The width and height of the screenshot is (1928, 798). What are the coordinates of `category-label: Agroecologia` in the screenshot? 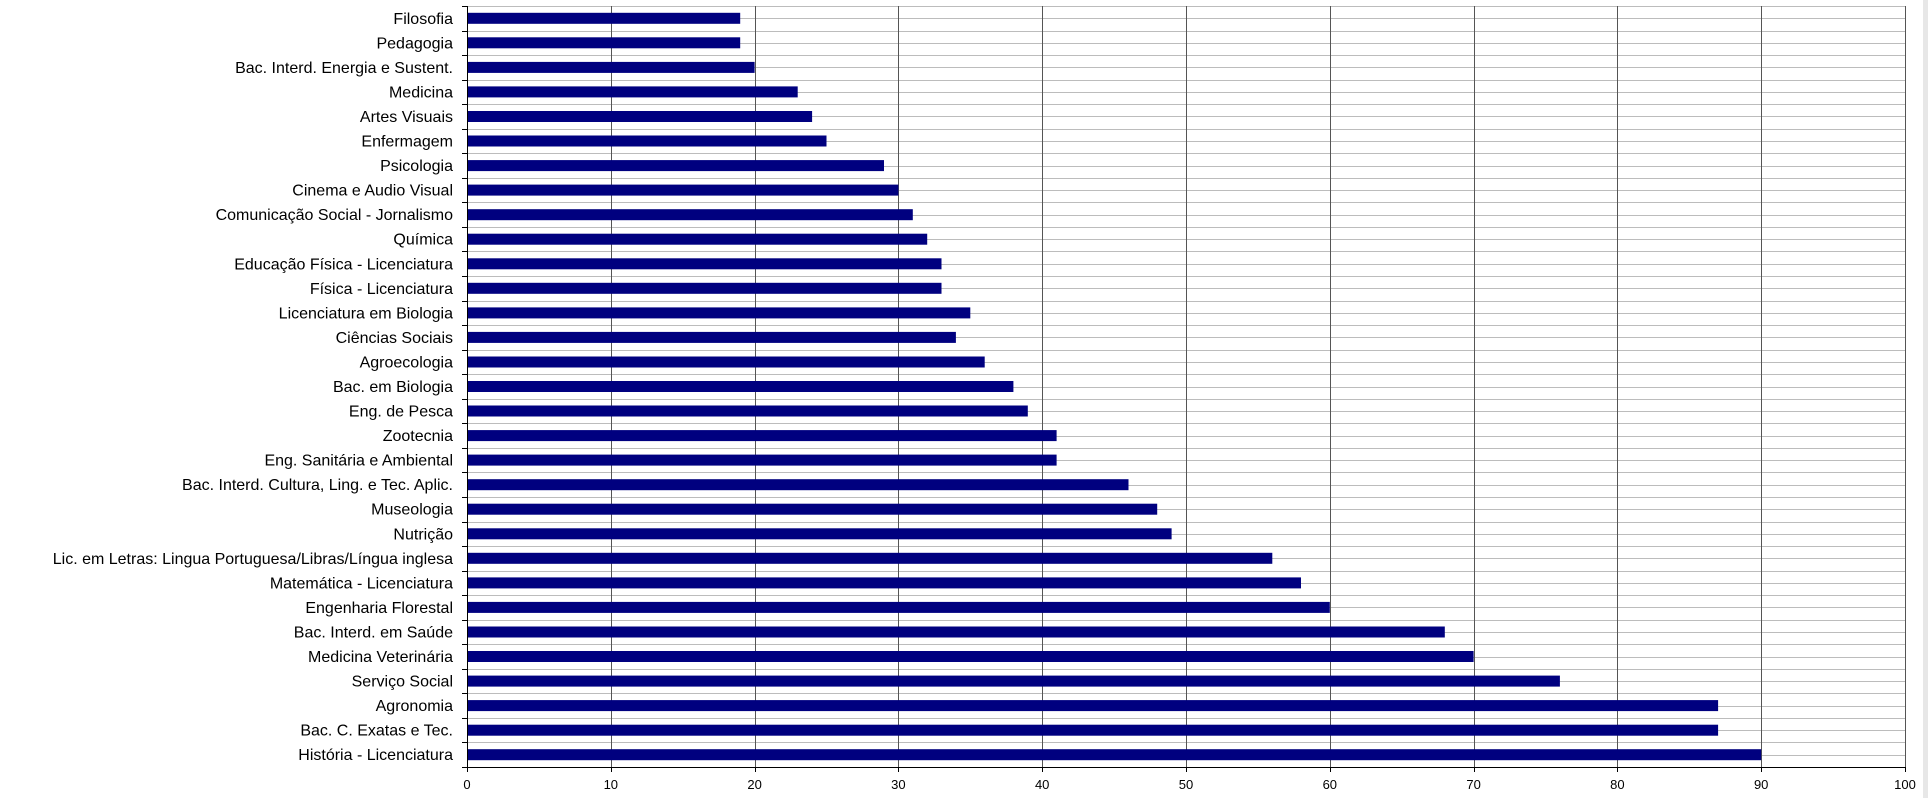 It's located at (407, 363).